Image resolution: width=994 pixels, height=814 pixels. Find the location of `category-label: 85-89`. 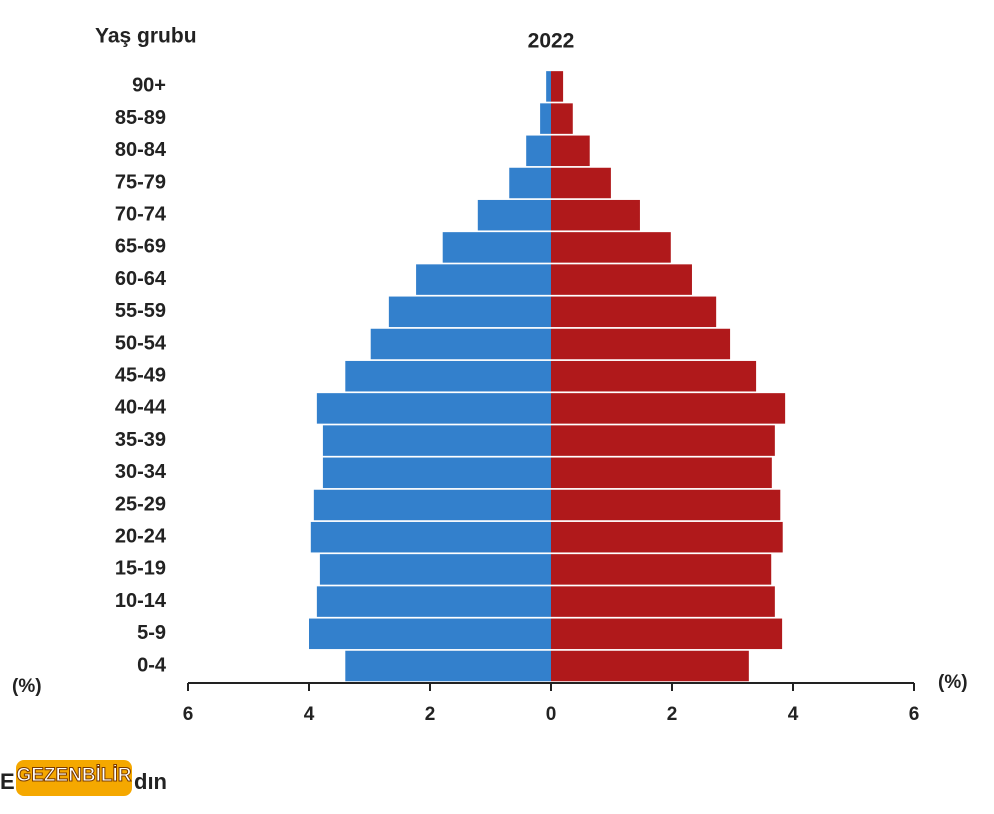

category-label: 85-89 is located at coordinates (140, 118).